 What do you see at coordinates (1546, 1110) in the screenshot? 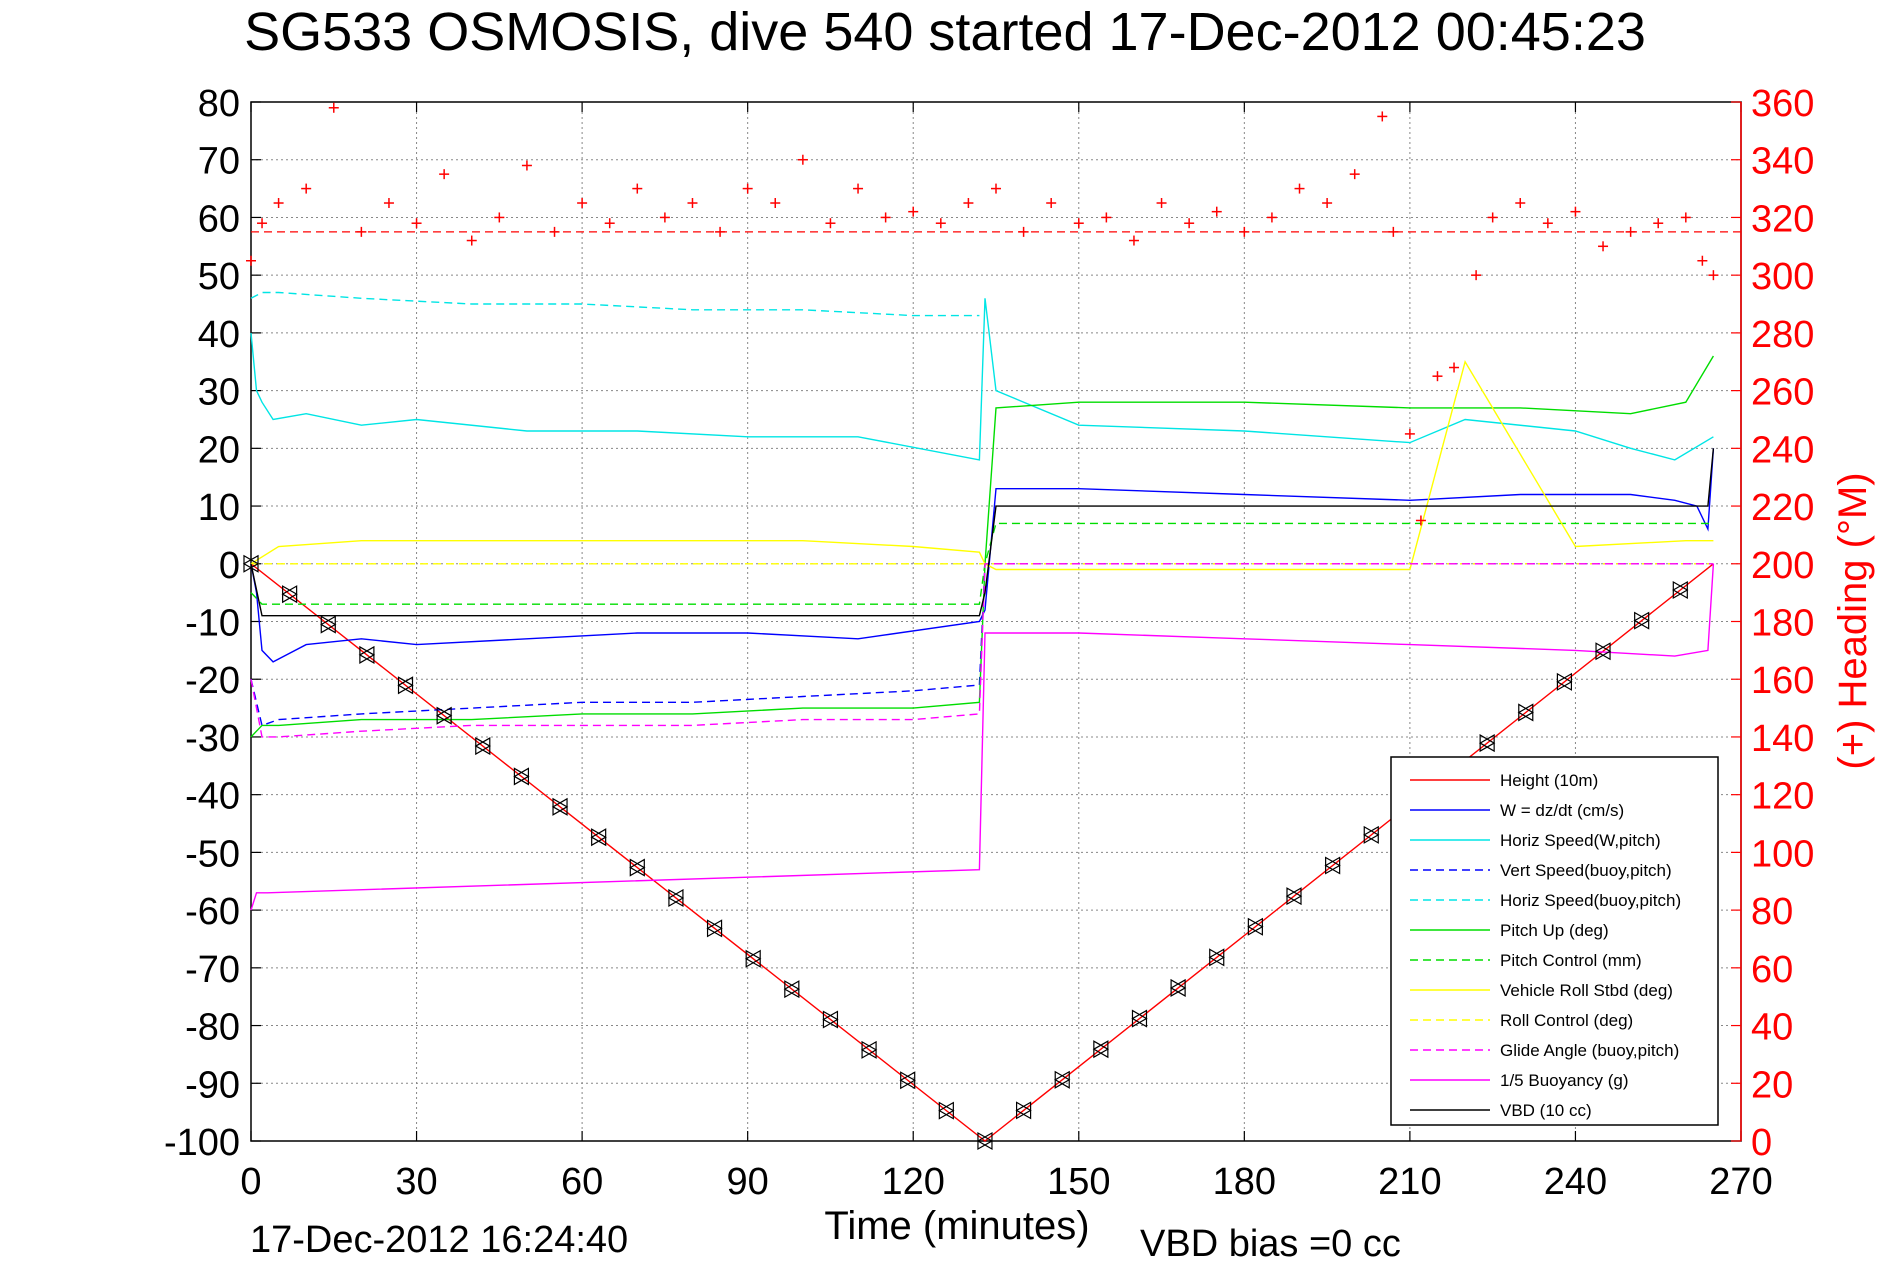
I see `legend-label: VBD (10 cc)` at bounding box center [1546, 1110].